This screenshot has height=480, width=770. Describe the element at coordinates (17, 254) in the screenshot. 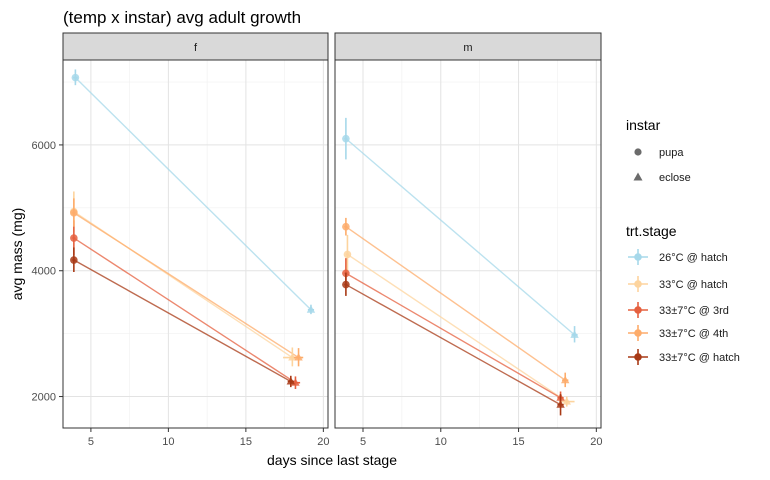

I see `y-axis-label: avg mass (mg)` at that location.